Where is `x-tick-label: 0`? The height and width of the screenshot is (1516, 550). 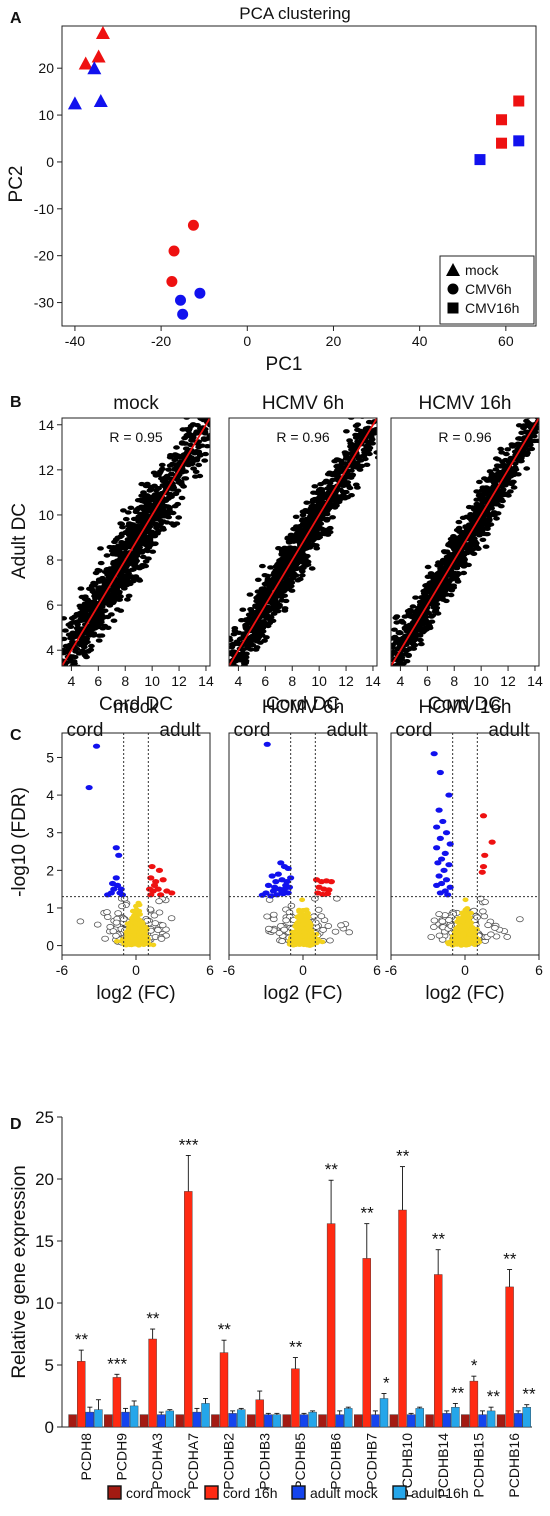
x-tick-label: 0 is located at coordinates (247, 341).